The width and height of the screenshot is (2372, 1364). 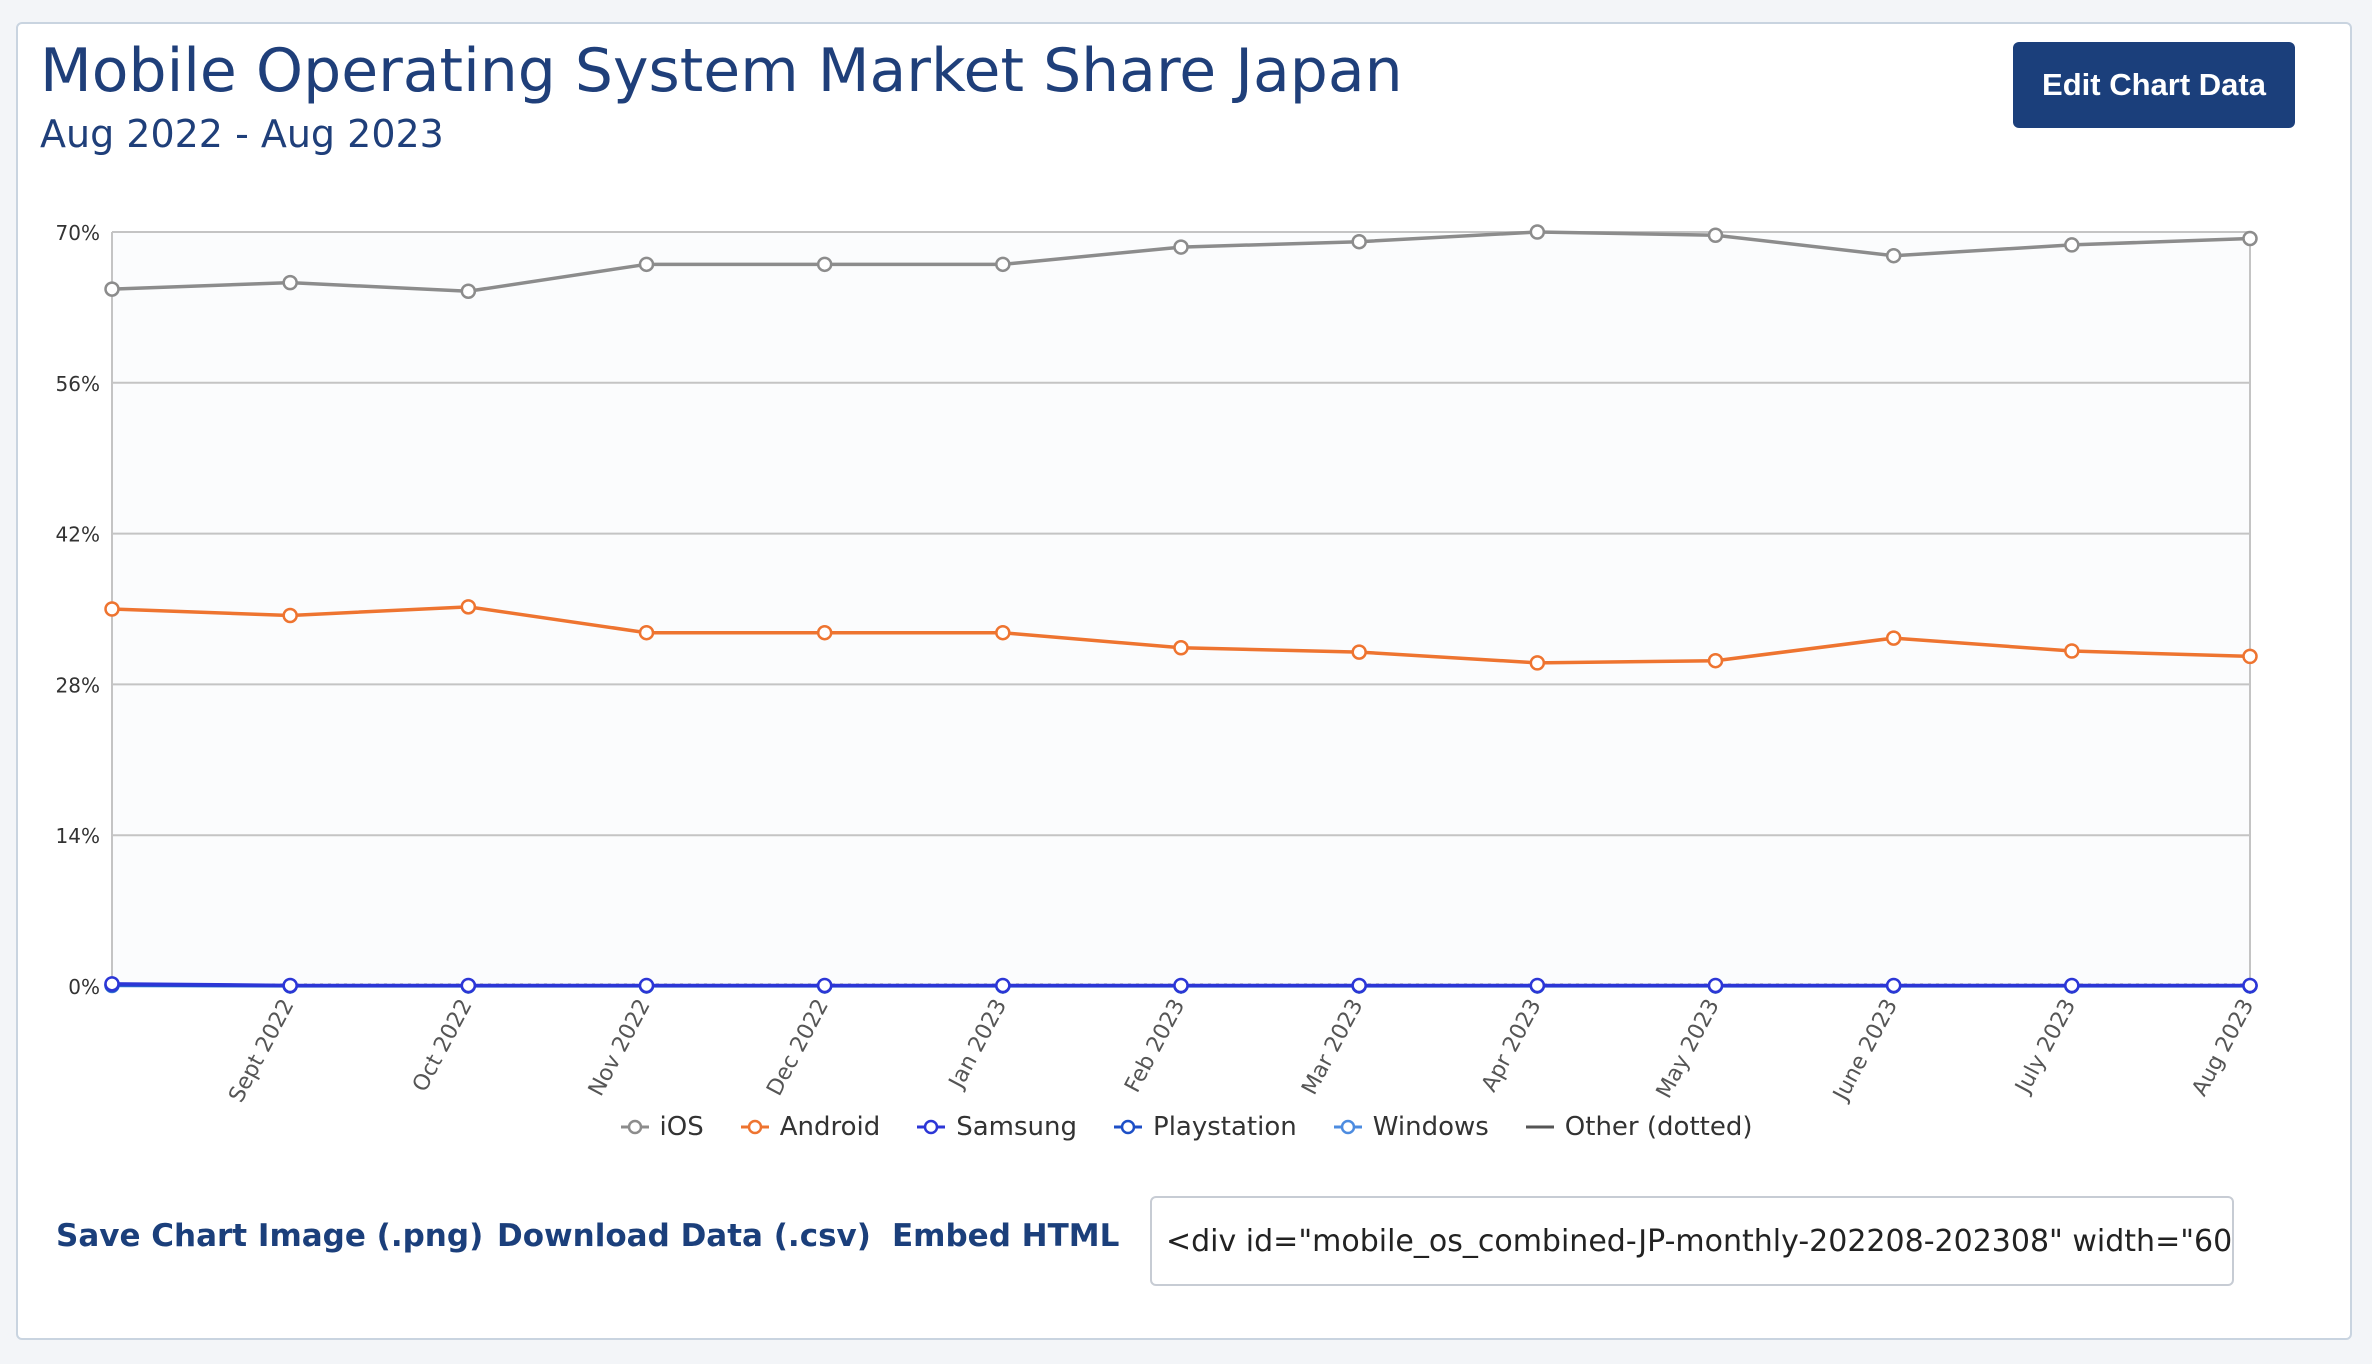 What do you see at coordinates (978, 1044) in the screenshot?
I see `x-tick-label: Jan 2023` at bounding box center [978, 1044].